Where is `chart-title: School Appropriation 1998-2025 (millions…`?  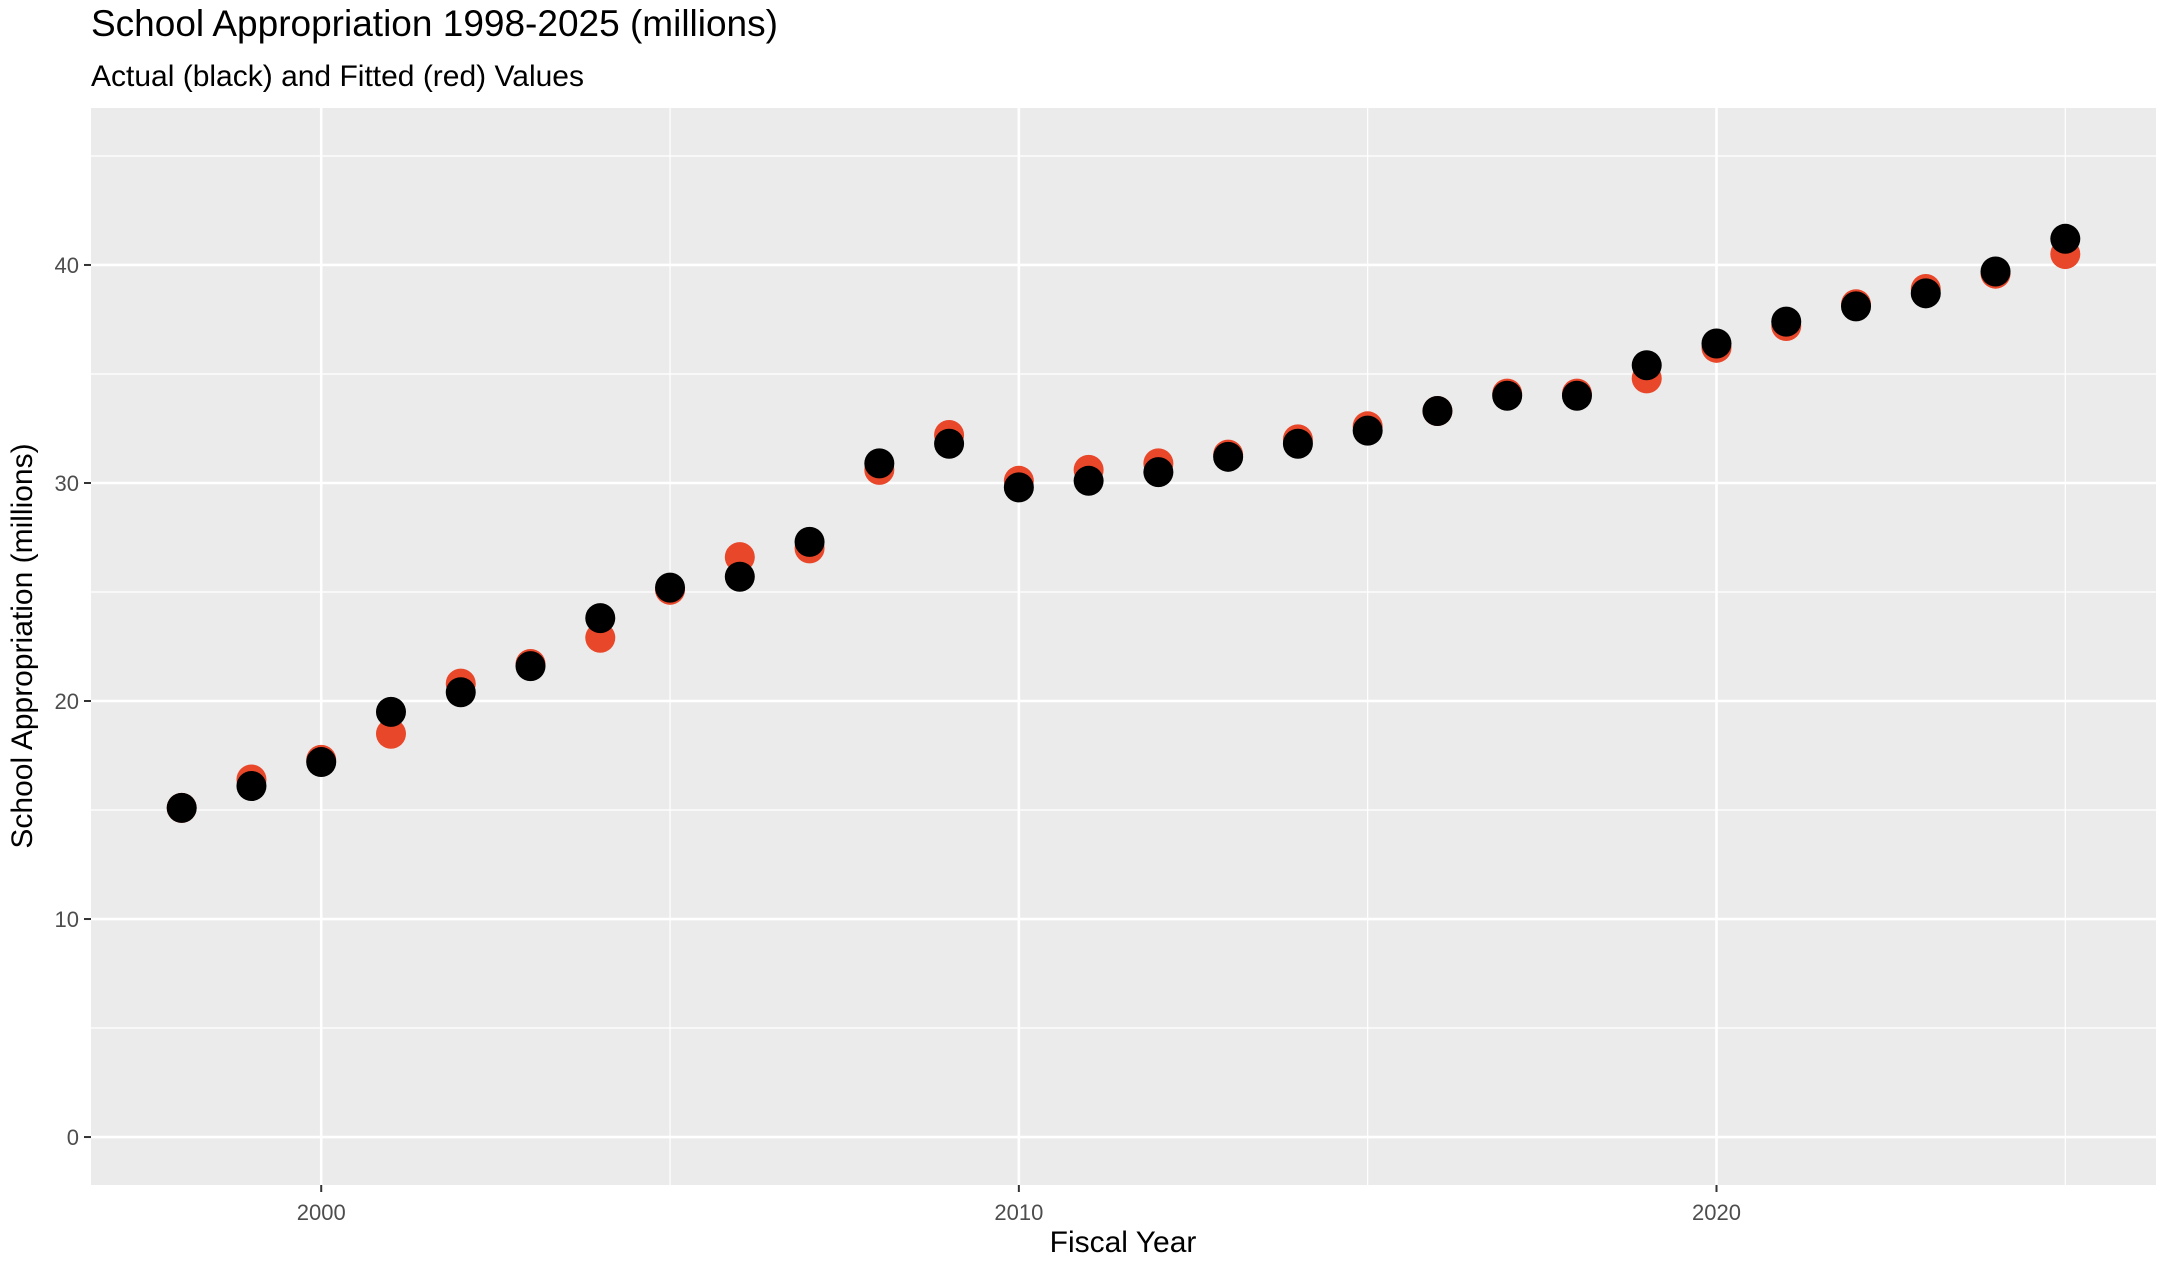
chart-title: School Appropriation 1998-2025 (millions… is located at coordinates (434, 23).